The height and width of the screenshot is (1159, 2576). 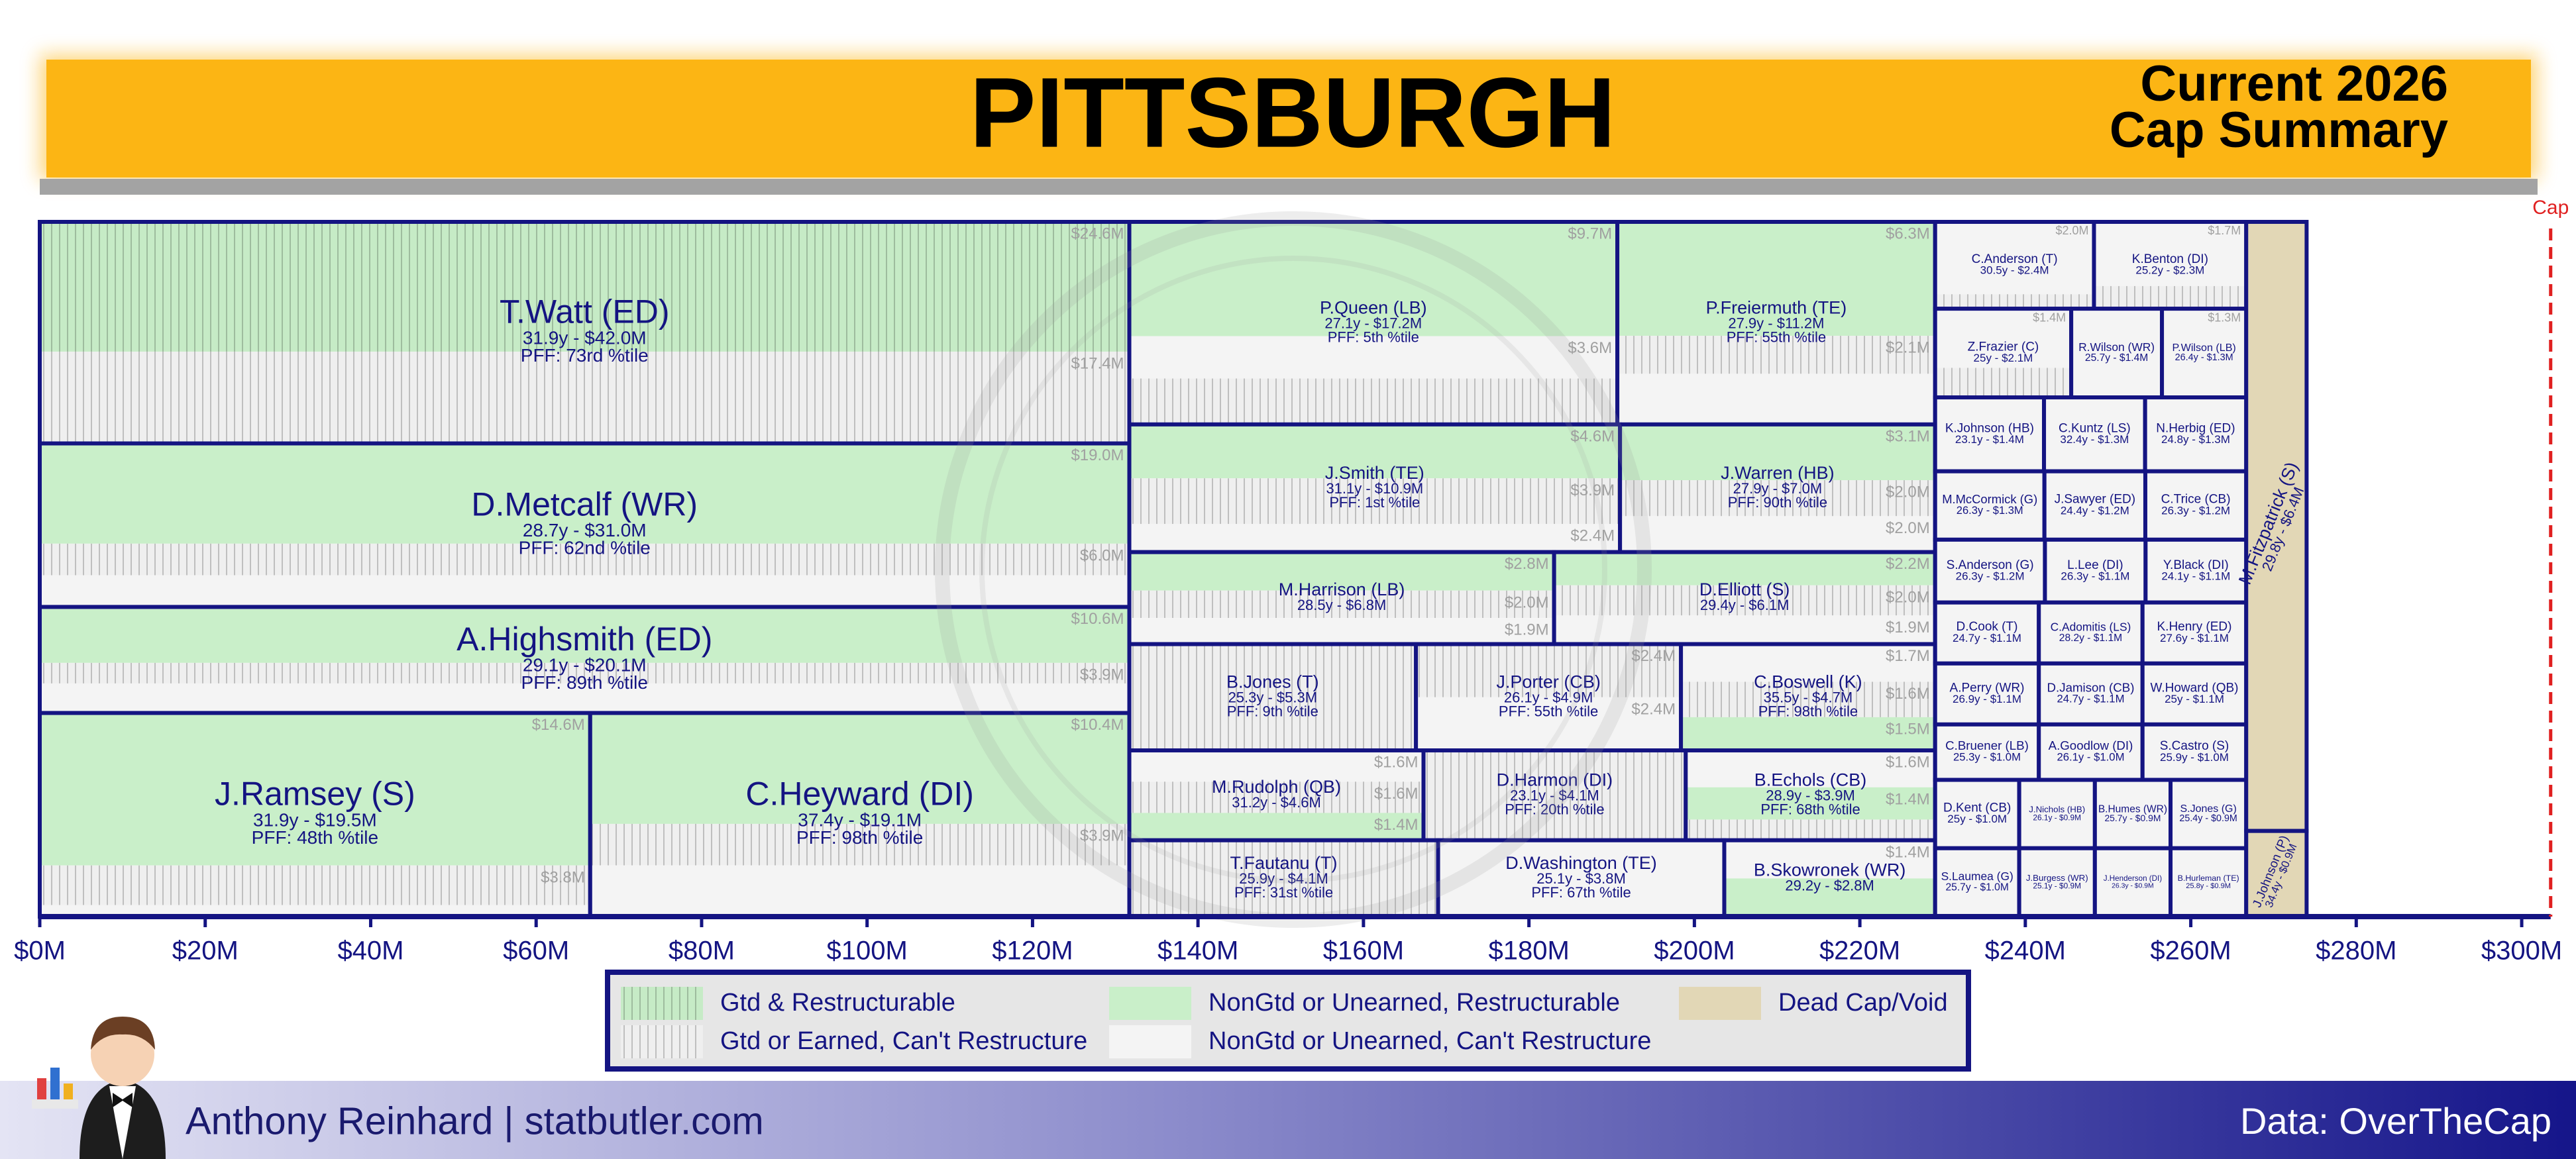 What do you see at coordinates (315, 819) in the screenshot?
I see `player-detail: 31.9y - $19.5M` at bounding box center [315, 819].